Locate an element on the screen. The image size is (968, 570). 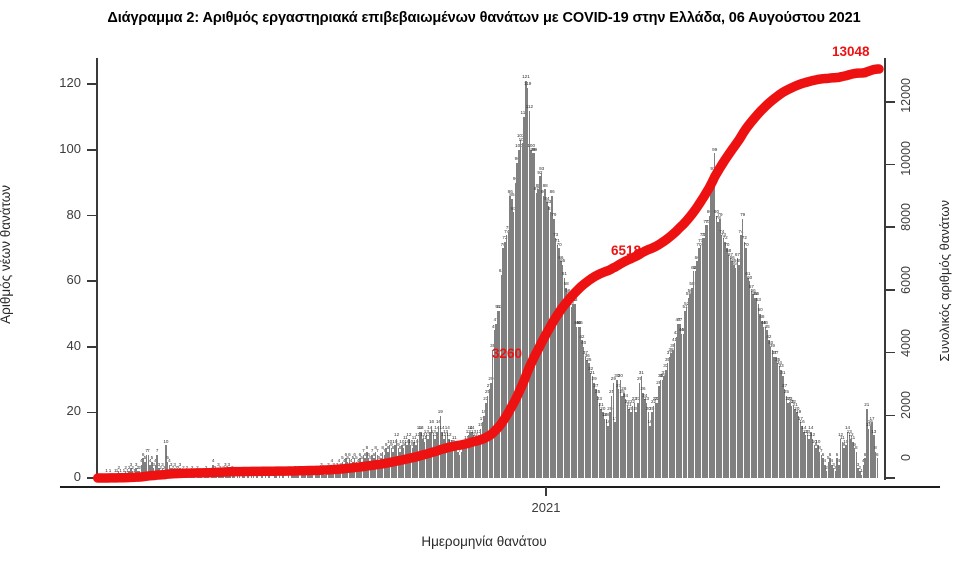
bar-value-label: 19 is located at coordinates (440, 412).